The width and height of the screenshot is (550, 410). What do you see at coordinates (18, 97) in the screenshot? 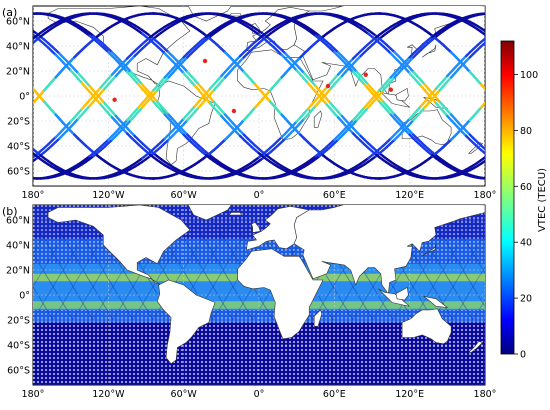
I see `panel-a-lat-ticks: 60°N 40°N 20°N 0° 20°S 40°S 60°S` at bounding box center [18, 97].